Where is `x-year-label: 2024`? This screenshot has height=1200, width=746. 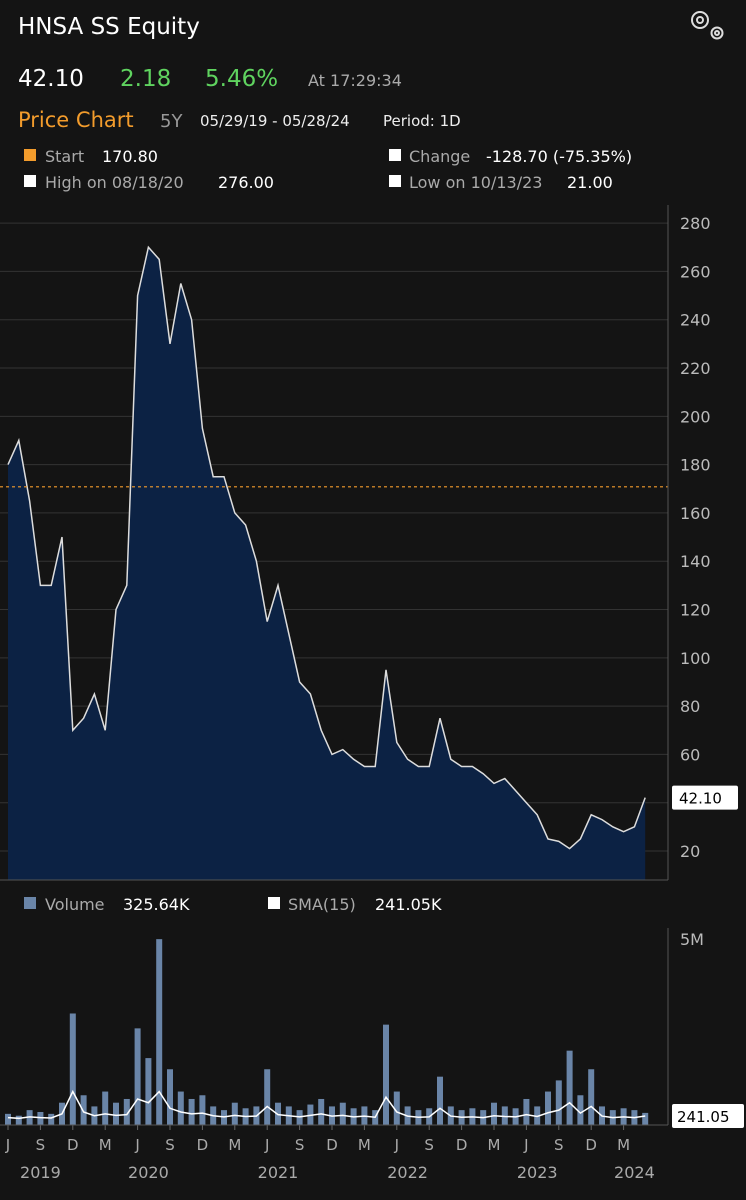
x-year-label: 2024 is located at coordinates (634, 1172).